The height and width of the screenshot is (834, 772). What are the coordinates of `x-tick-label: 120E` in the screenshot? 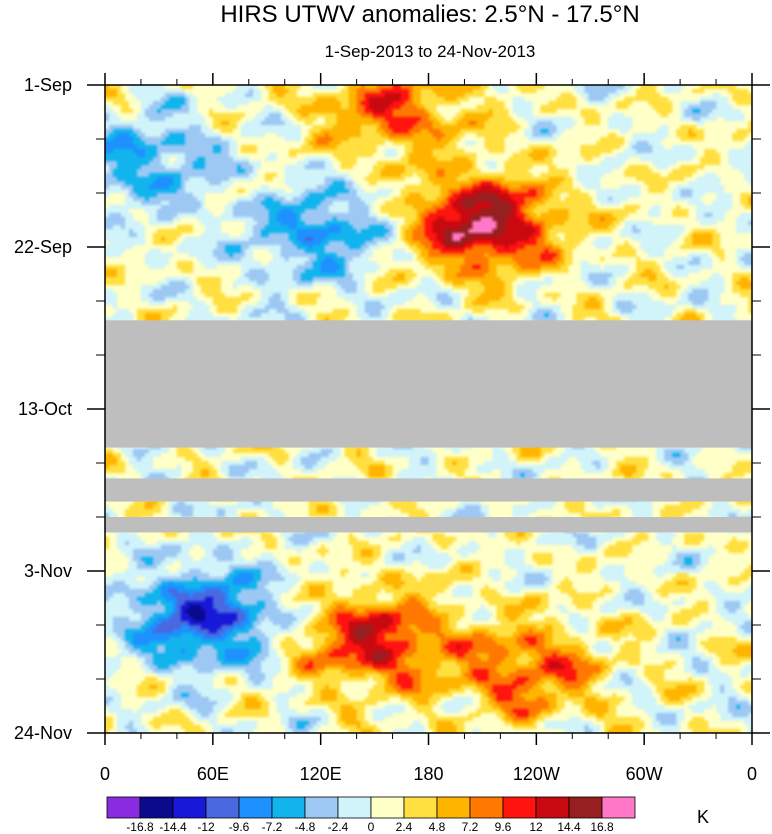 It's located at (321, 774).